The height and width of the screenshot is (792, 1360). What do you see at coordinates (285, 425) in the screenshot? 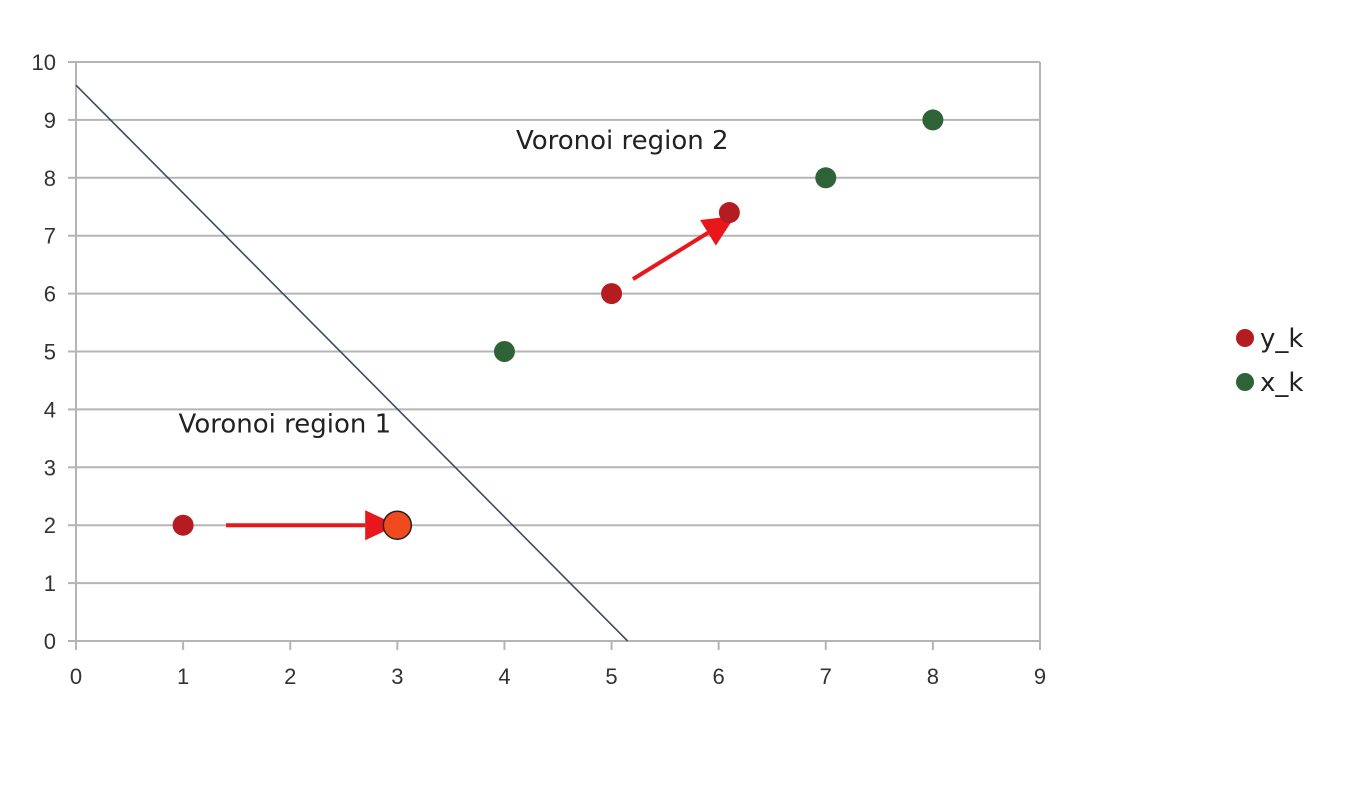
I see `region-label-2: Voronoi region 1` at bounding box center [285, 425].